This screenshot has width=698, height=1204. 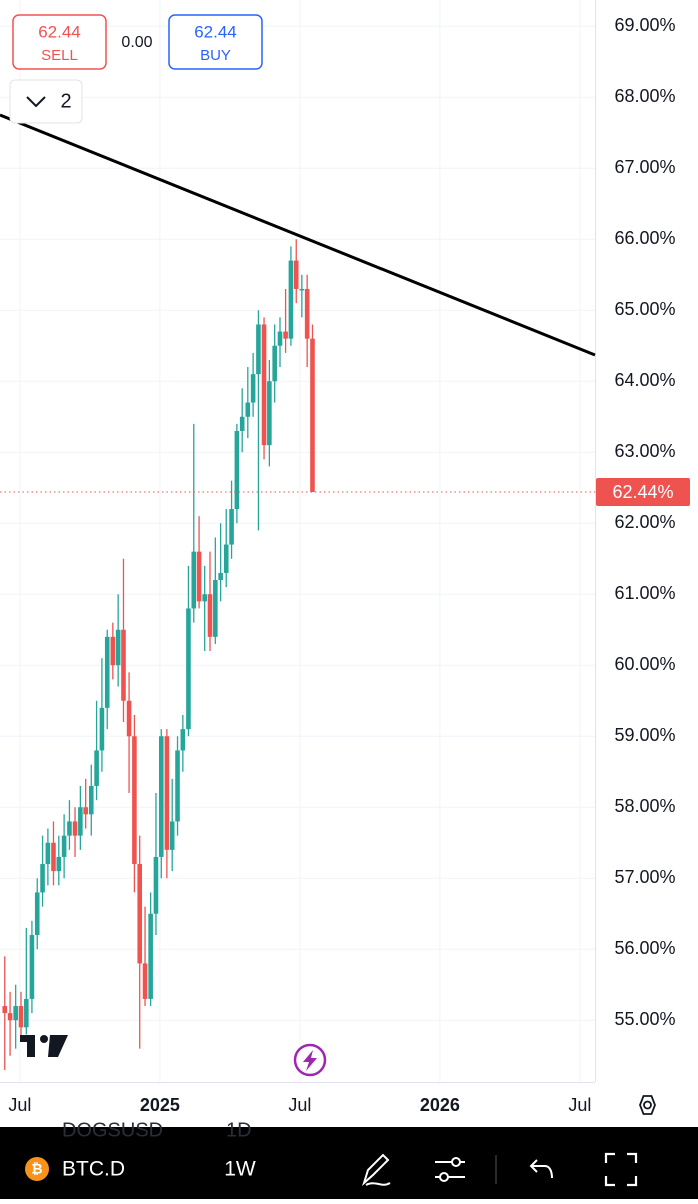 What do you see at coordinates (36, 1169) in the screenshot?
I see `bitcoin-icon: ₿` at bounding box center [36, 1169].